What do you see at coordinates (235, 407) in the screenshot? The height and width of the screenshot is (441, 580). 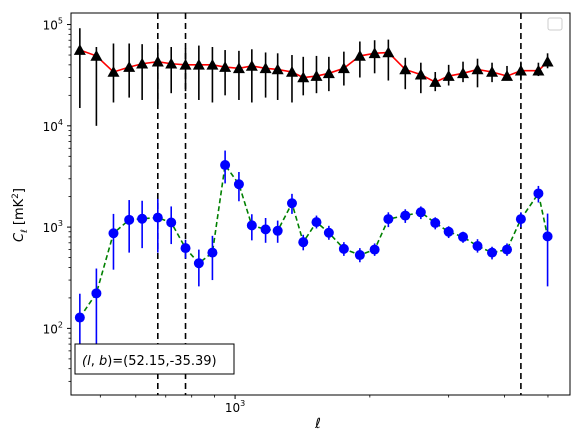 I see `x-tick-label: 103` at bounding box center [235, 407].